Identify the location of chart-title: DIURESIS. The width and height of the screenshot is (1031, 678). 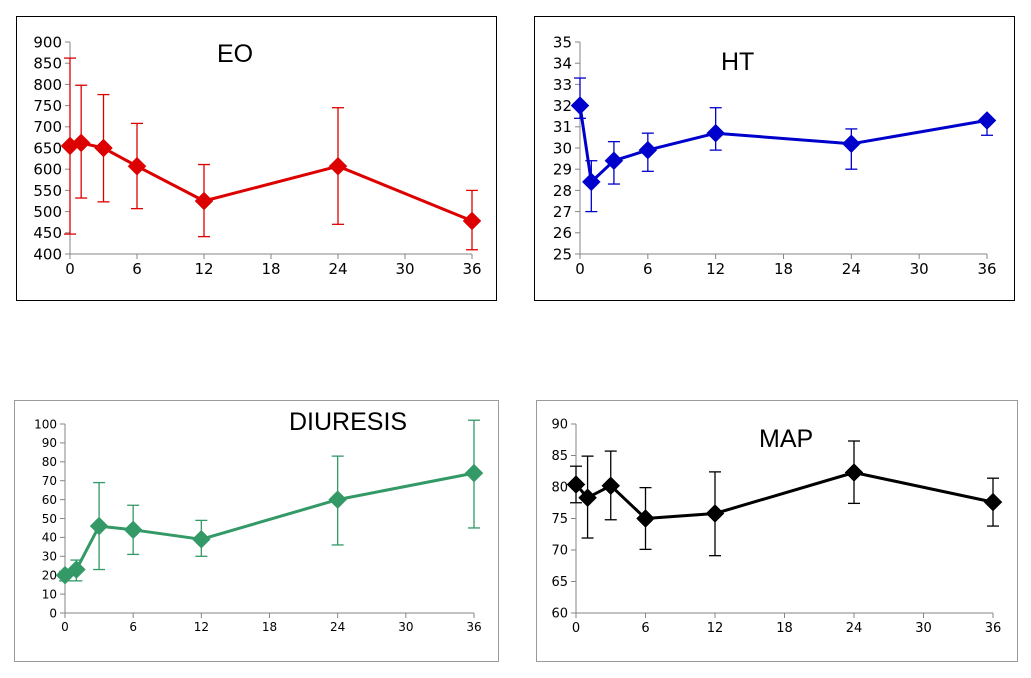
(348, 422).